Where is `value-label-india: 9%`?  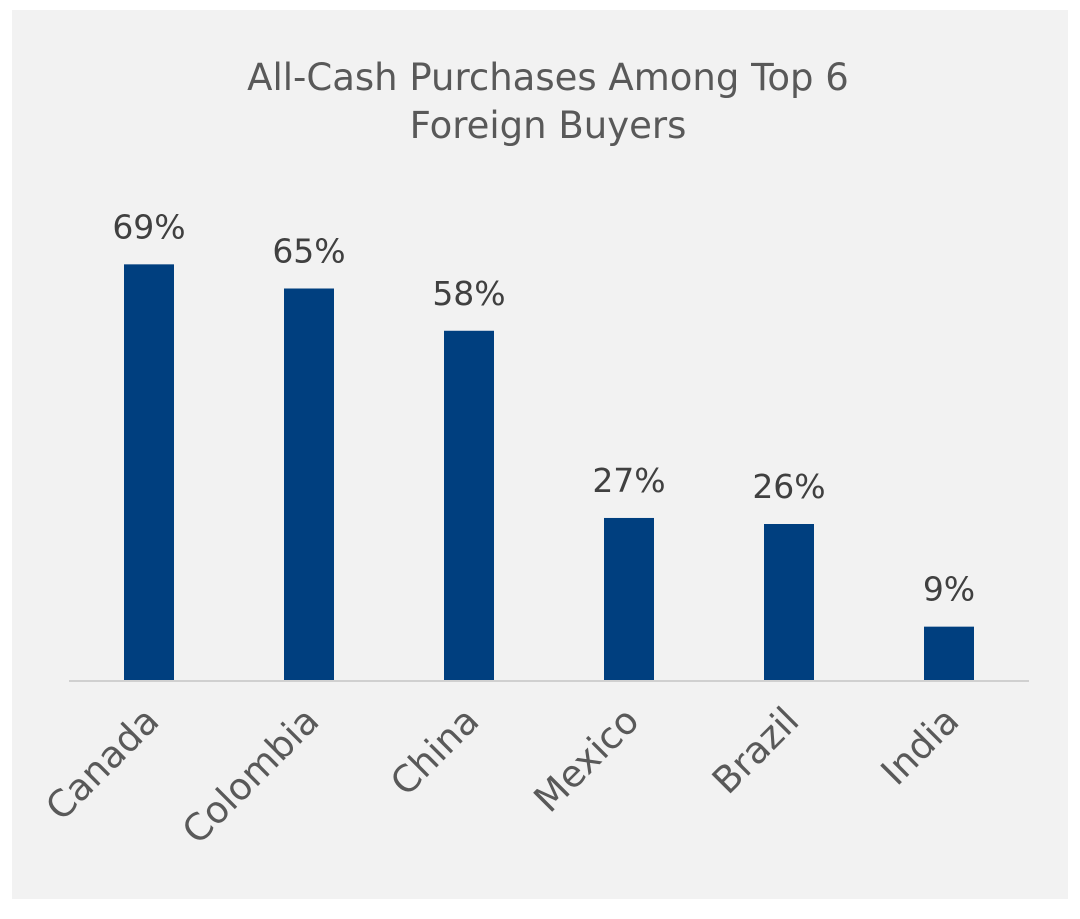 value-label-india: 9% is located at coordinates (949, 589).